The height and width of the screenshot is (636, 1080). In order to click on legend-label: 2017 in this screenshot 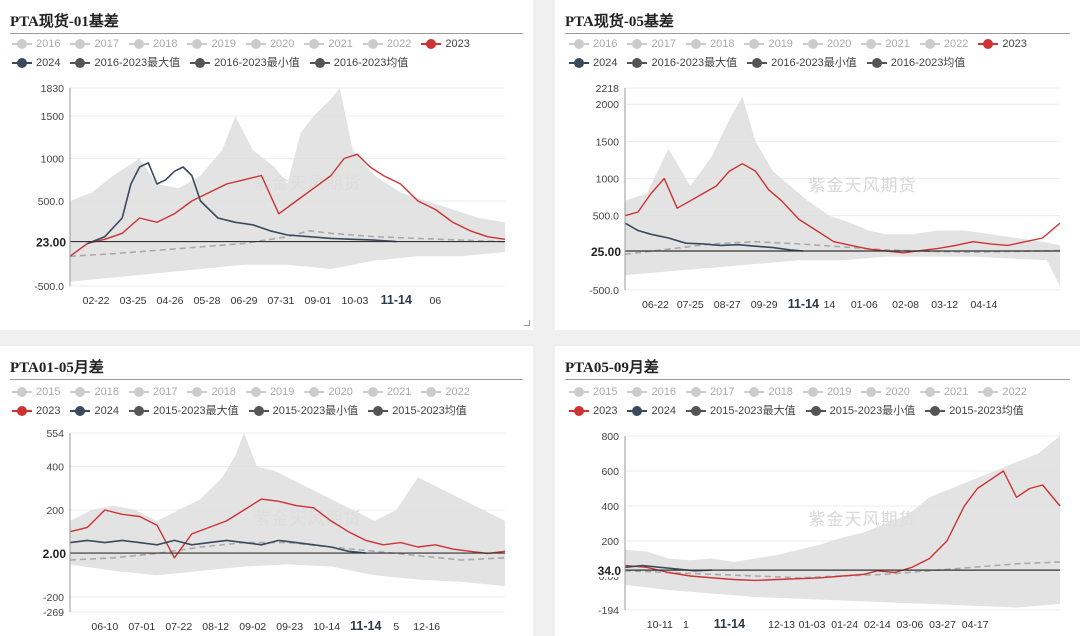, I will do `click(165, 392)`.